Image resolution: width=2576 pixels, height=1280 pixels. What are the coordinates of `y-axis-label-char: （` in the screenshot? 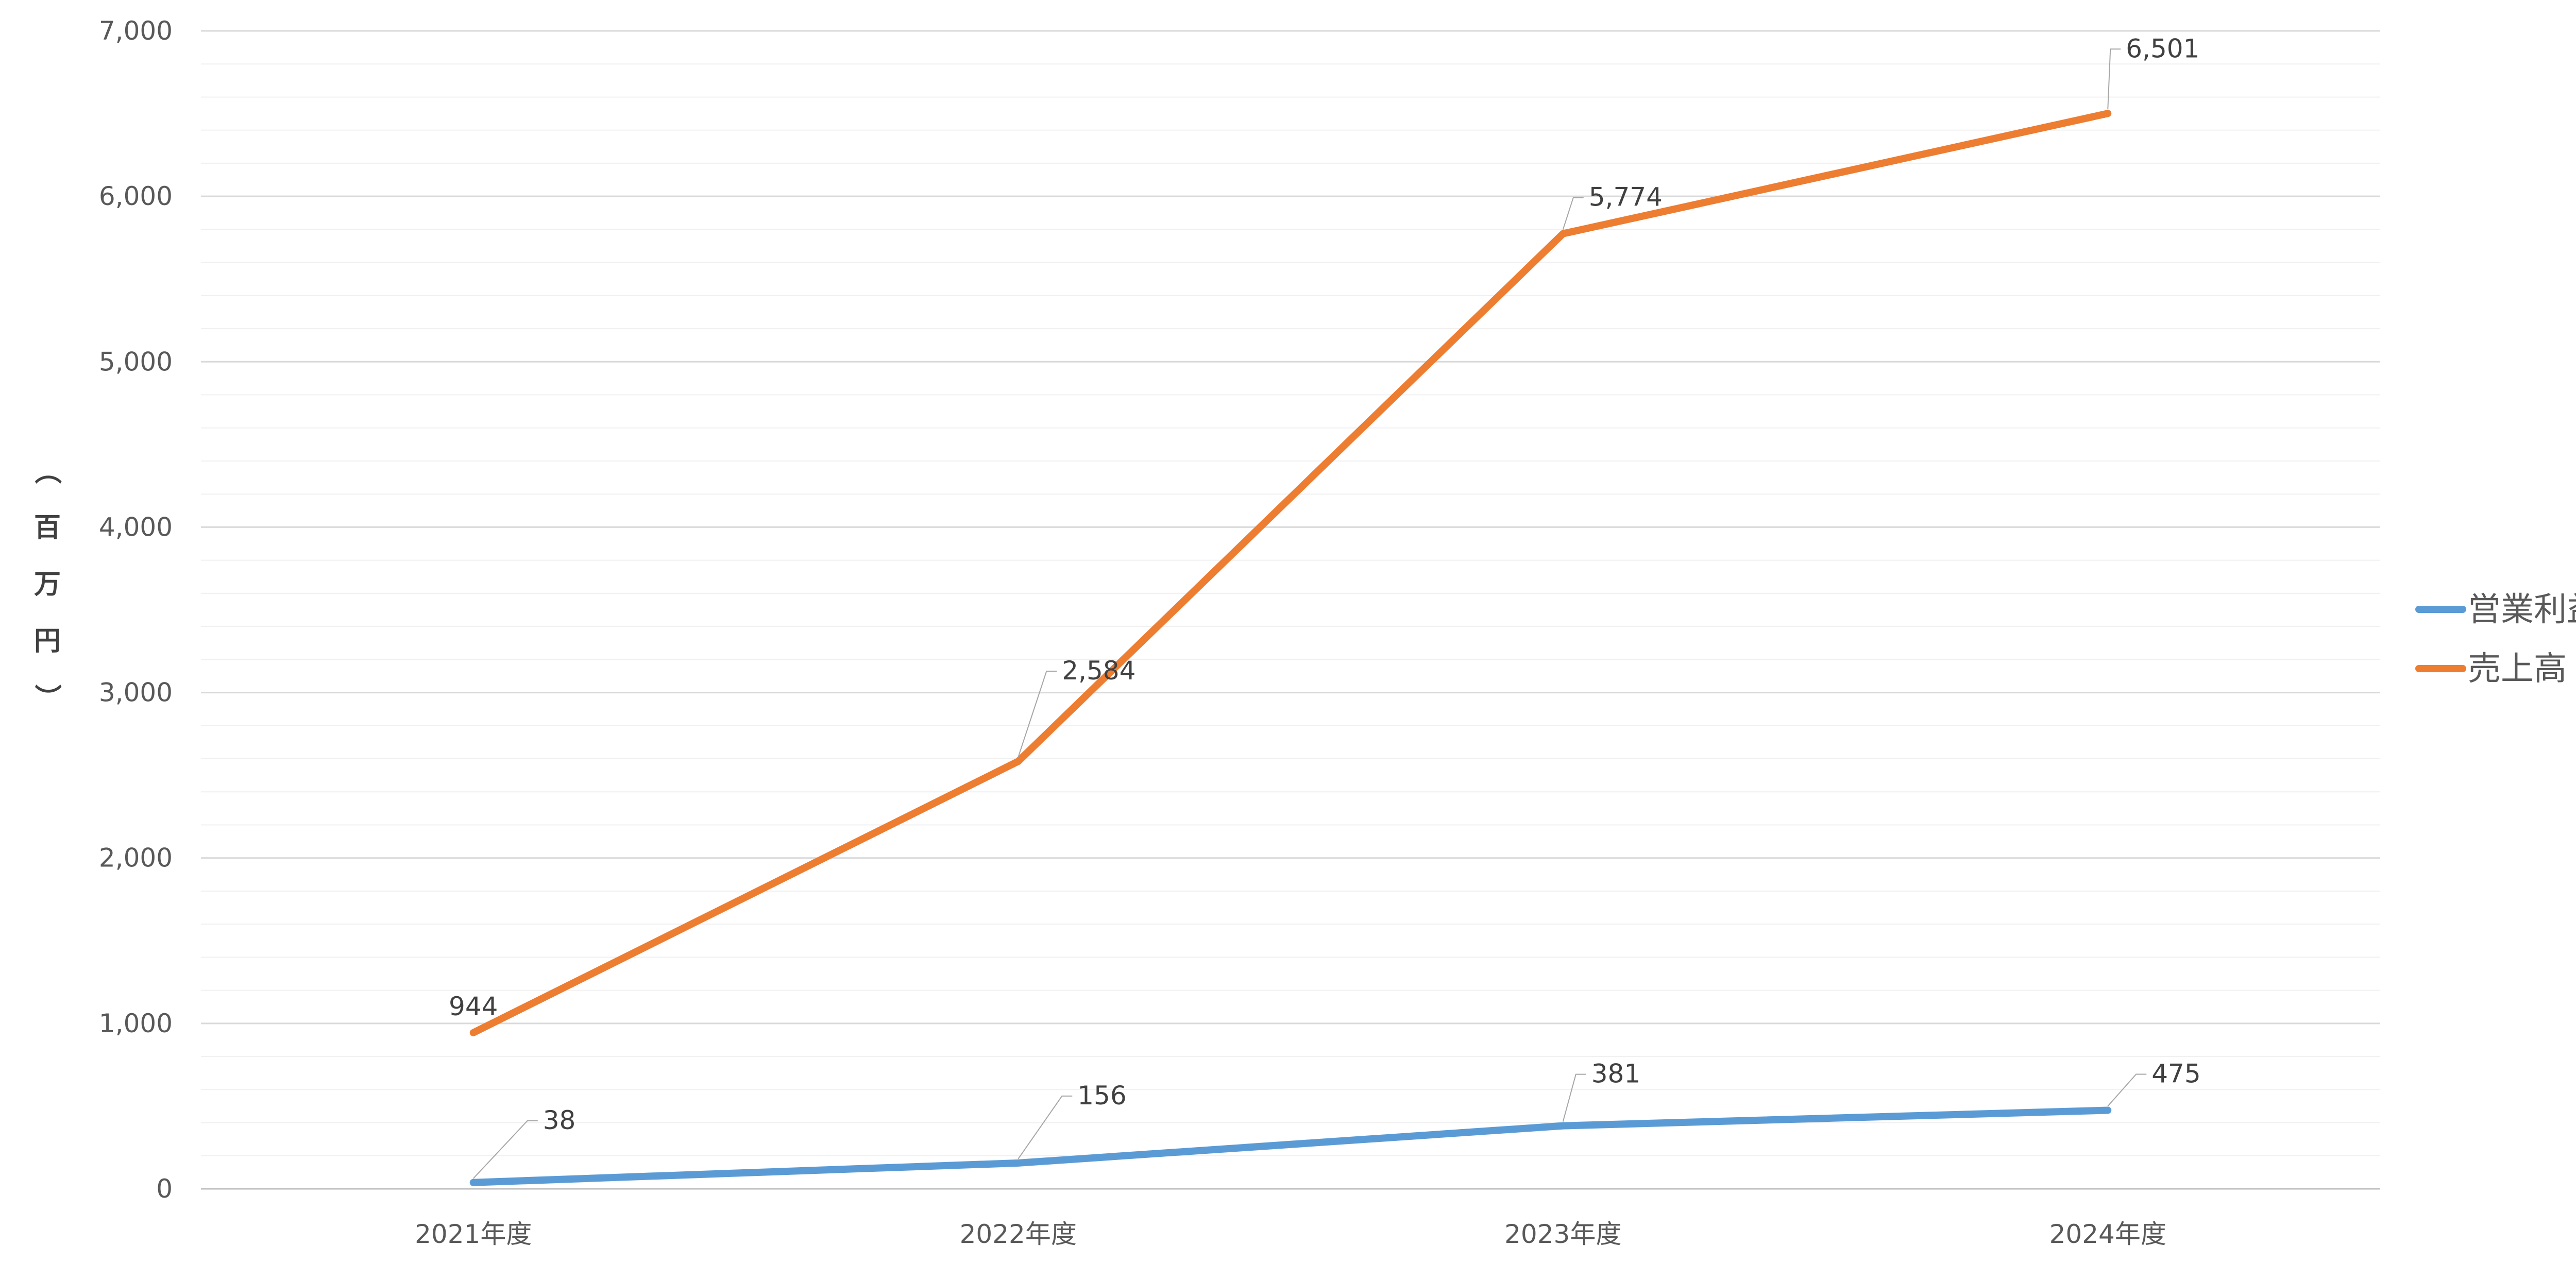 It's located at (46, 471).